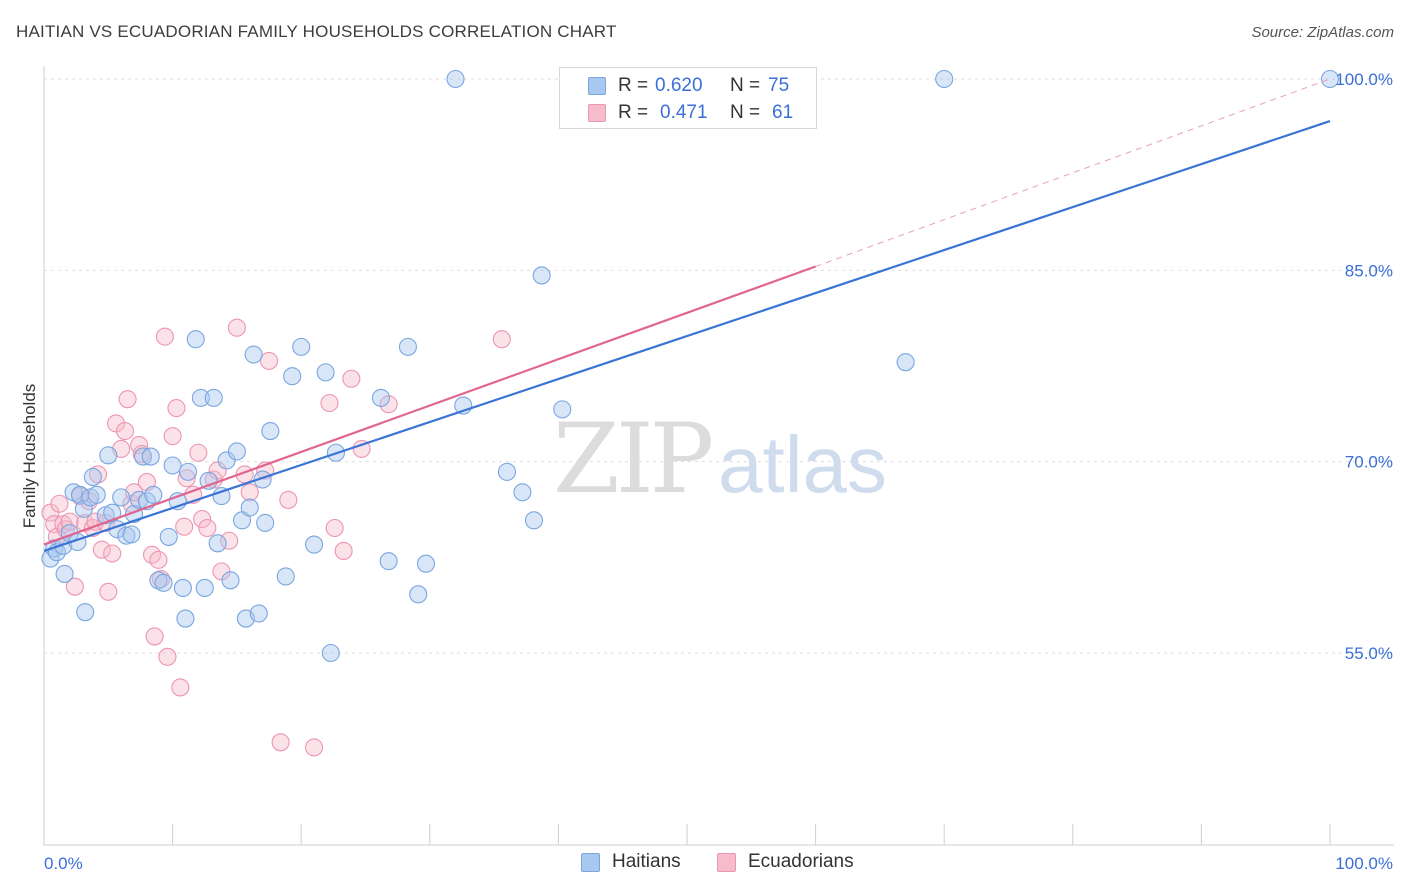 Image resolution: width=1406 pixels, height=892 pixels. I want to click on legend-r-label: R =, so click(633, 85).